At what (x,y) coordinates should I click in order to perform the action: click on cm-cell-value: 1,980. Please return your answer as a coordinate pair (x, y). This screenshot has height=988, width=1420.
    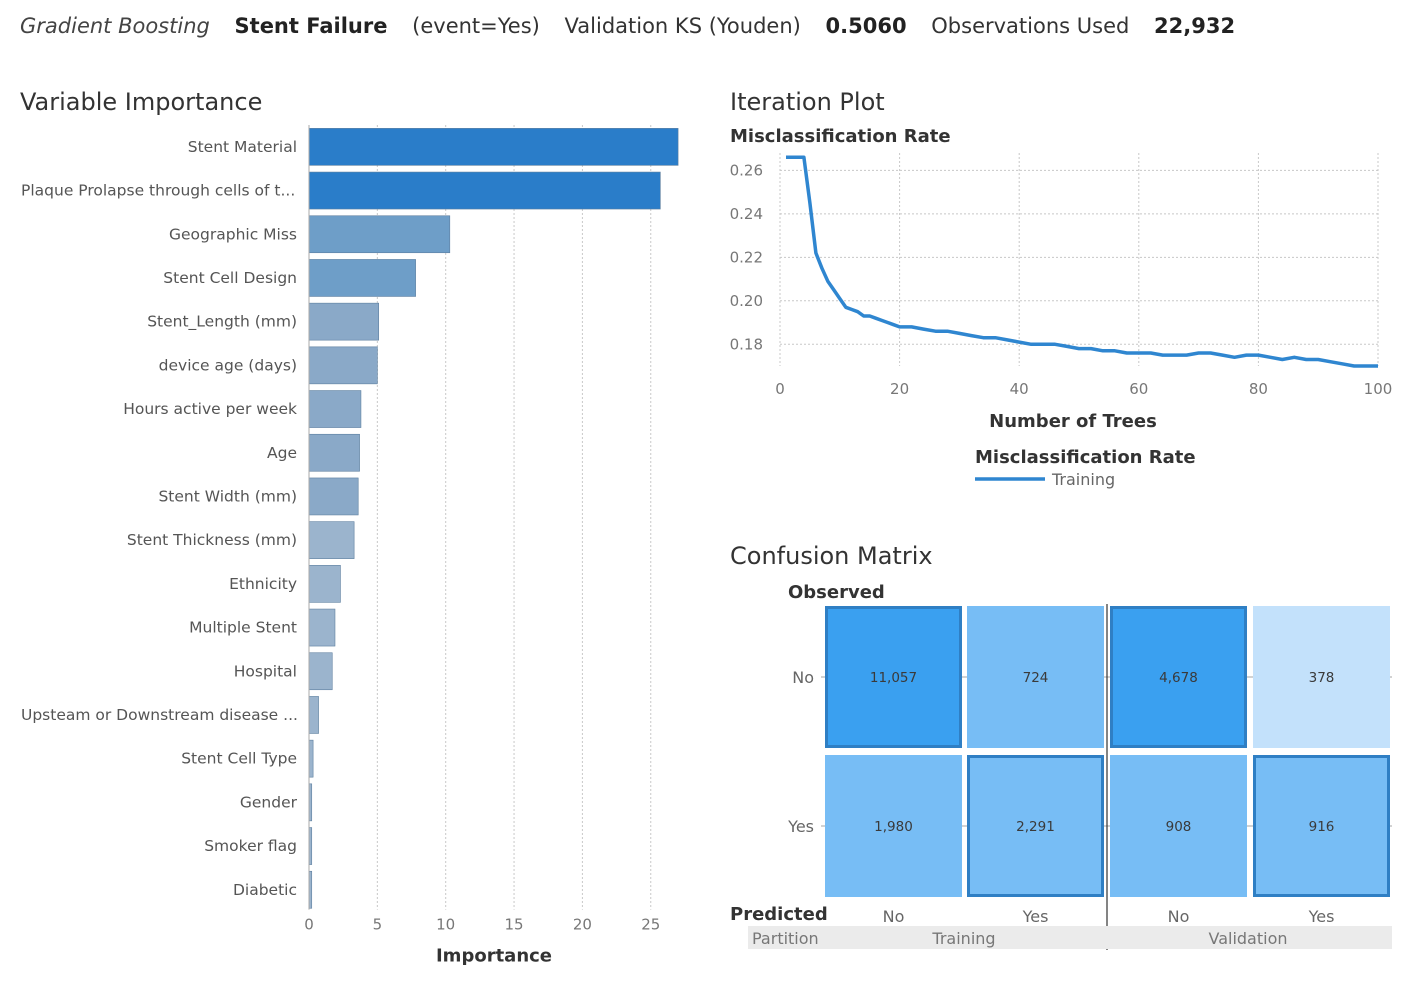
    Looking at the image, I should click on (893, 827).